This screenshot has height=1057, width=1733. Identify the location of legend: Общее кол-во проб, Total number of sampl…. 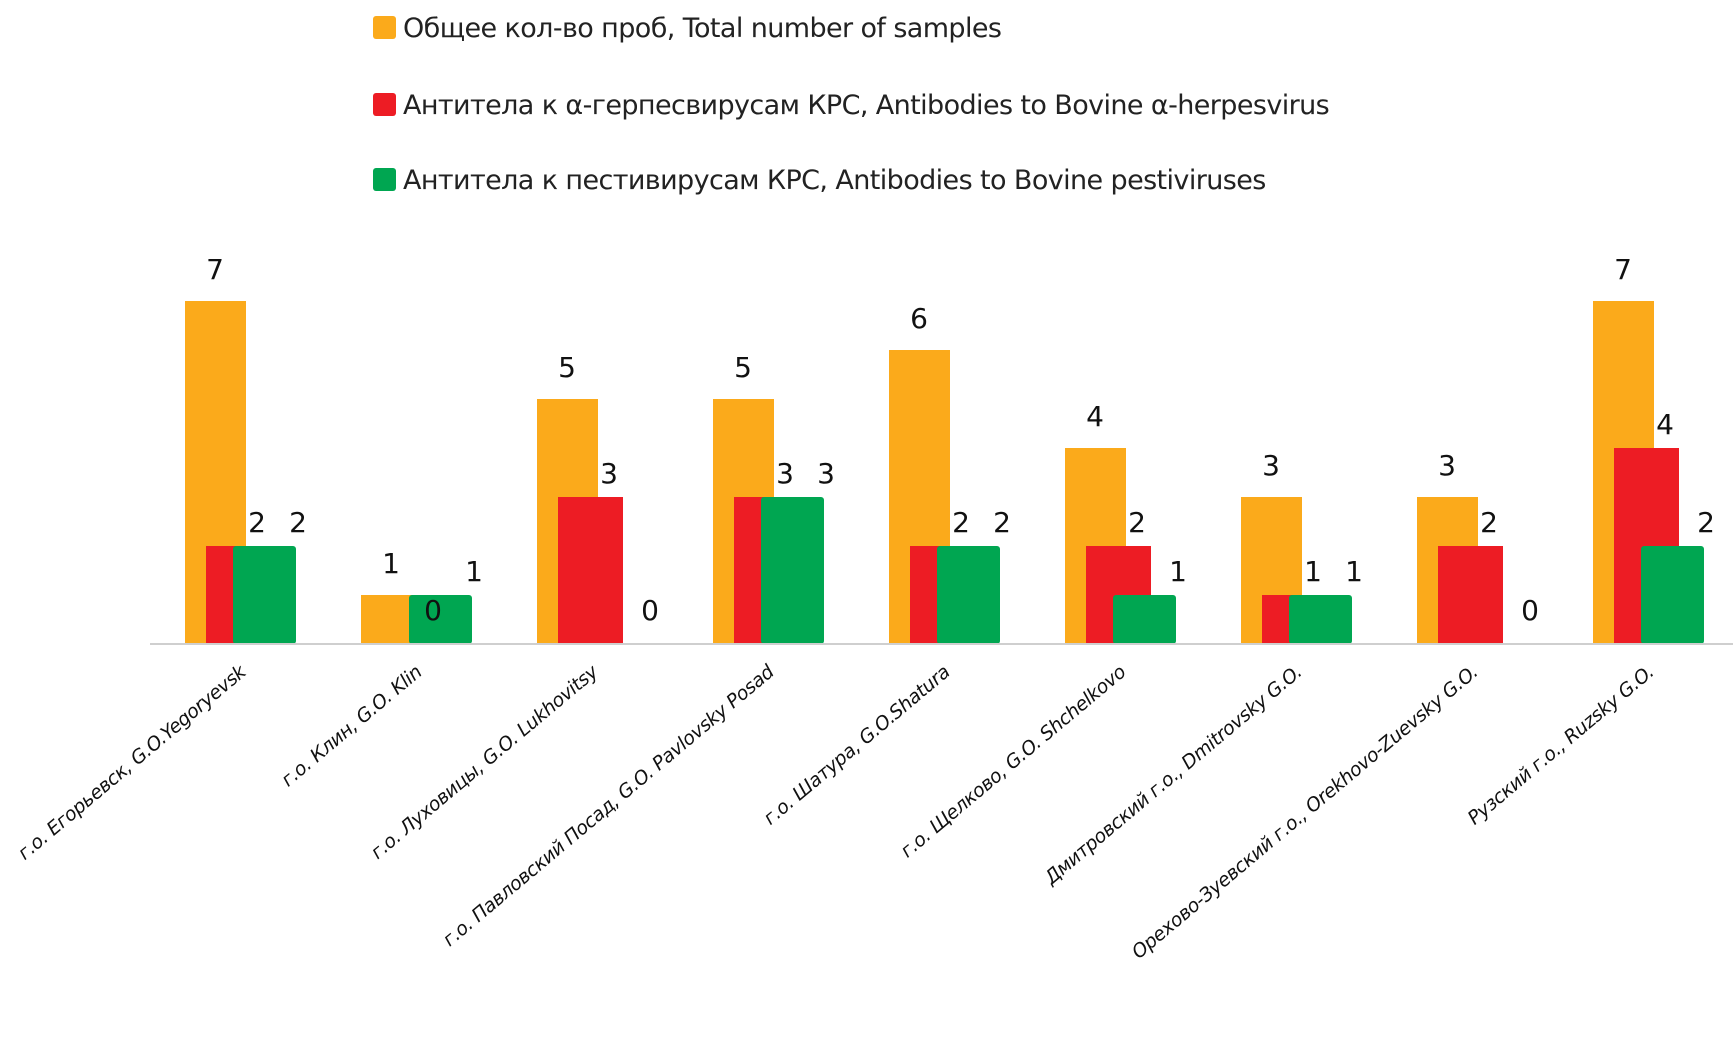
(851, 104).